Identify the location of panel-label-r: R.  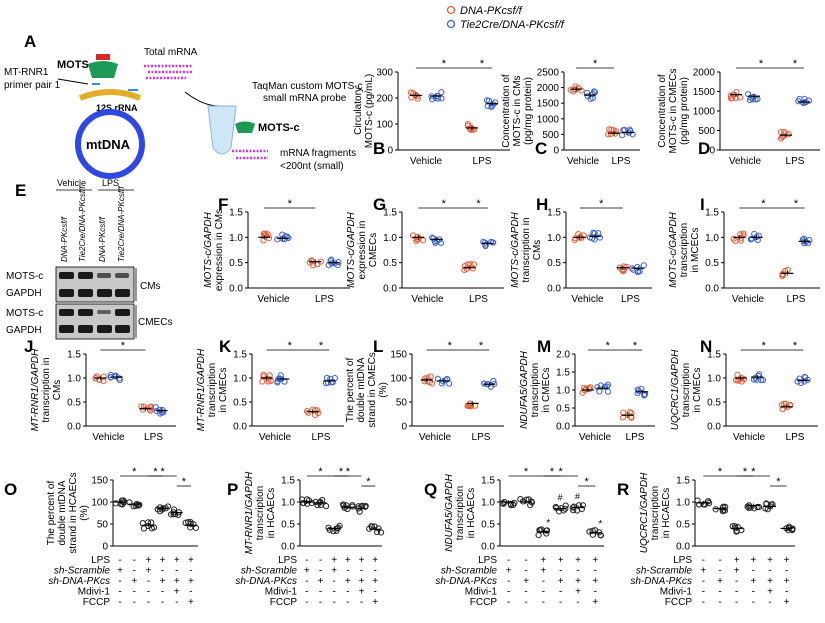
(623, 489).